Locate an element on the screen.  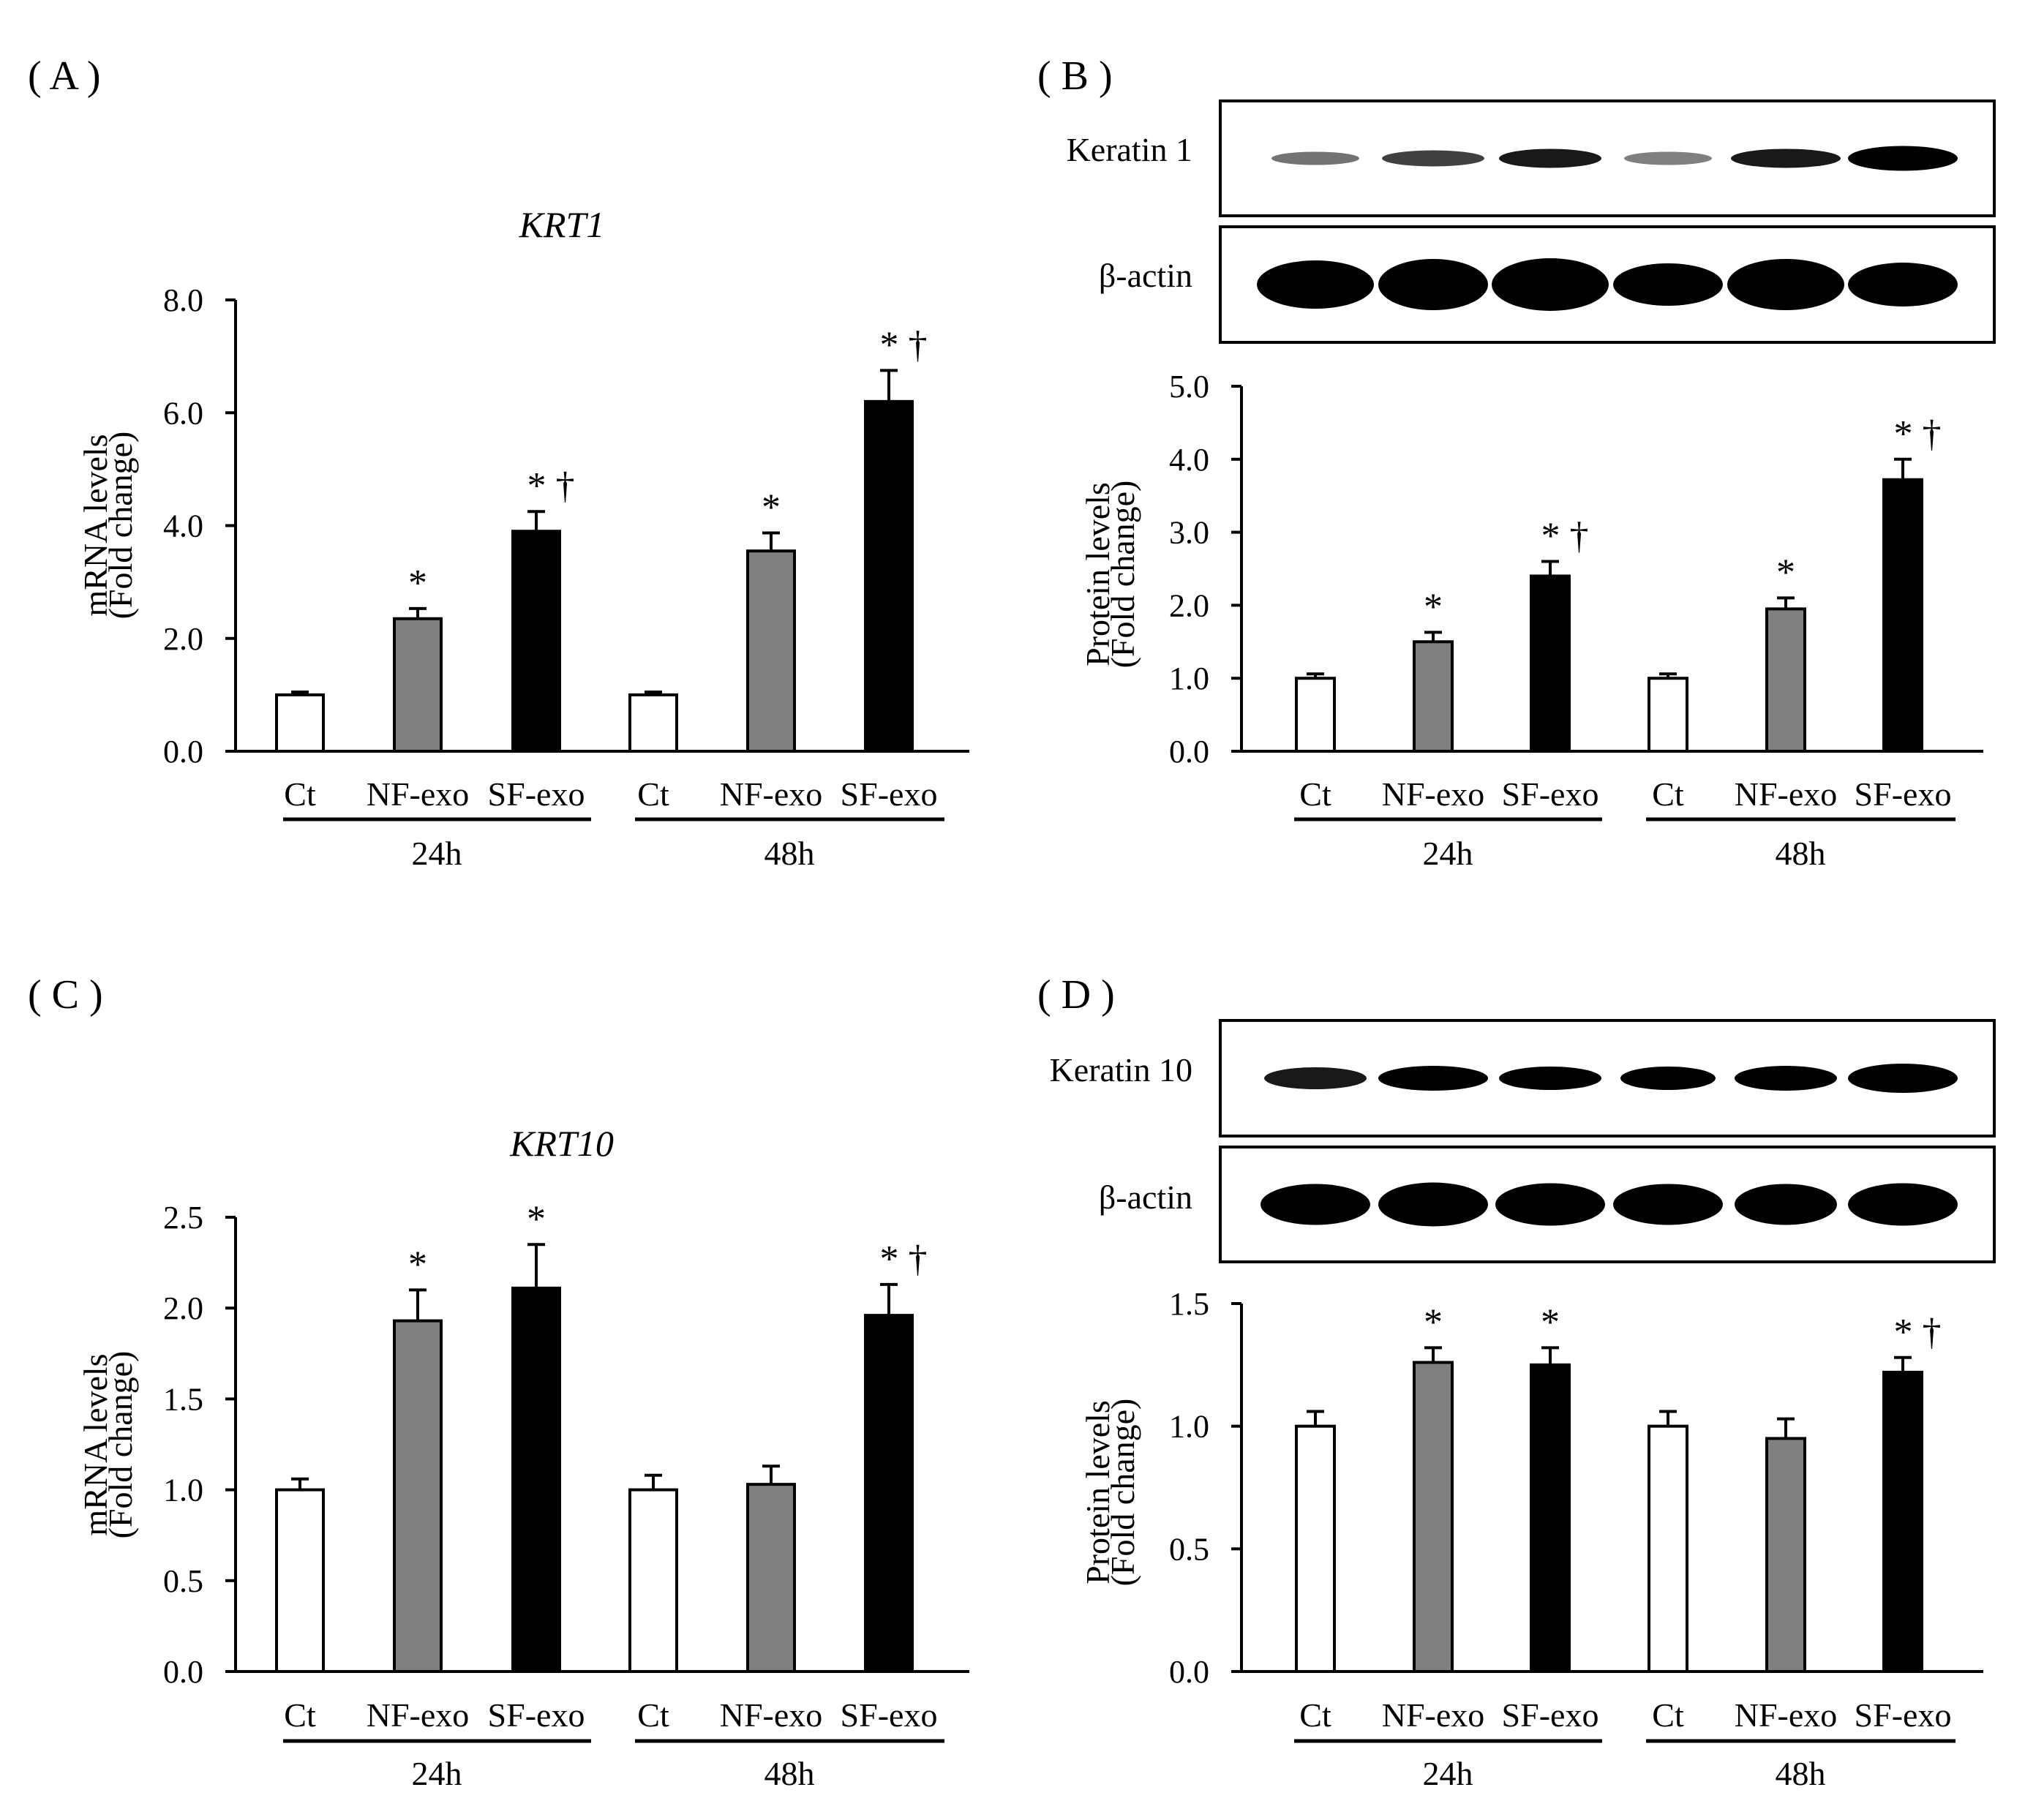
blot-row-label: Keratin 1 is located at coordinates (1130, 149).